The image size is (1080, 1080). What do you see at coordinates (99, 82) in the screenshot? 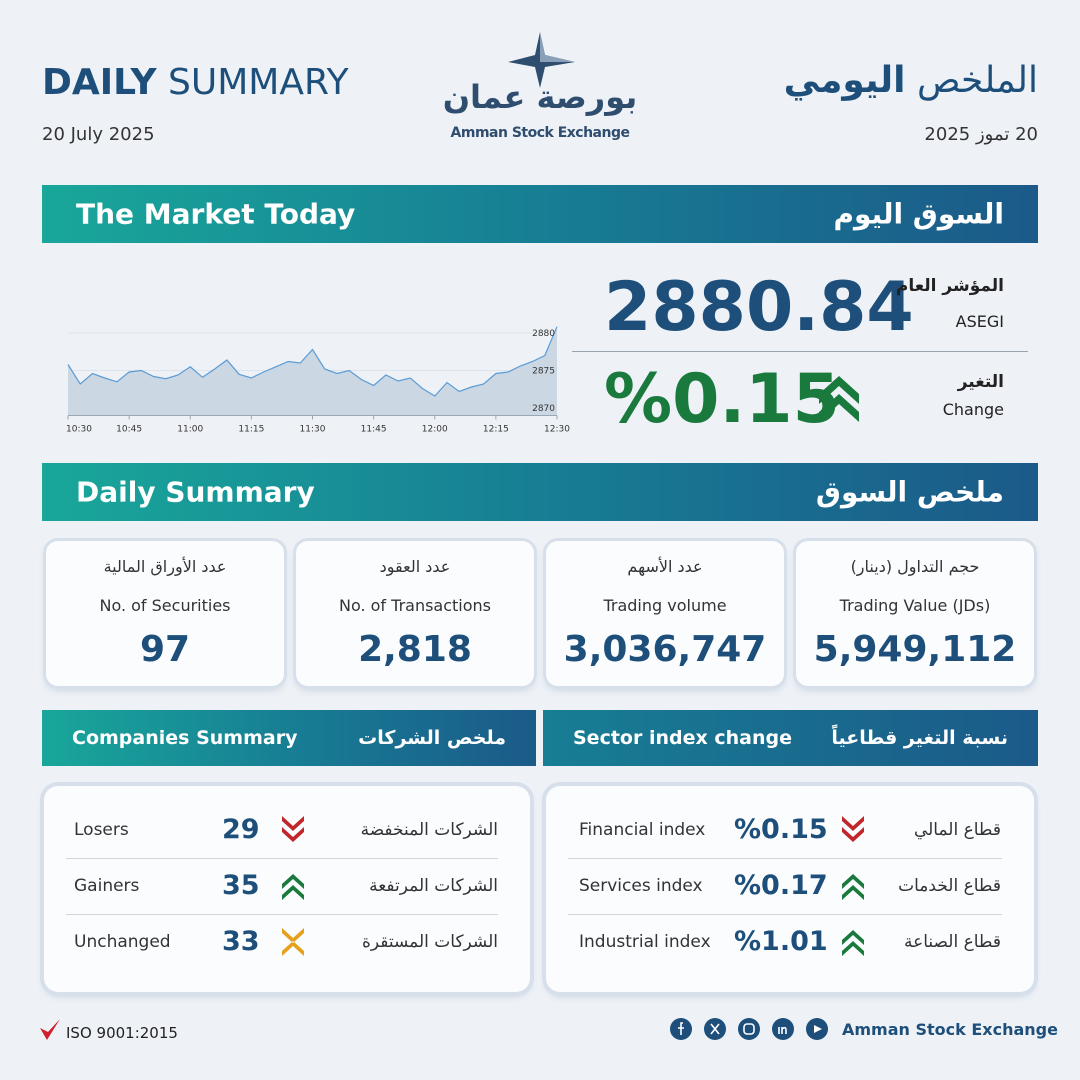
I see `title-bold: DAILY` at bounding box center [99, 82].